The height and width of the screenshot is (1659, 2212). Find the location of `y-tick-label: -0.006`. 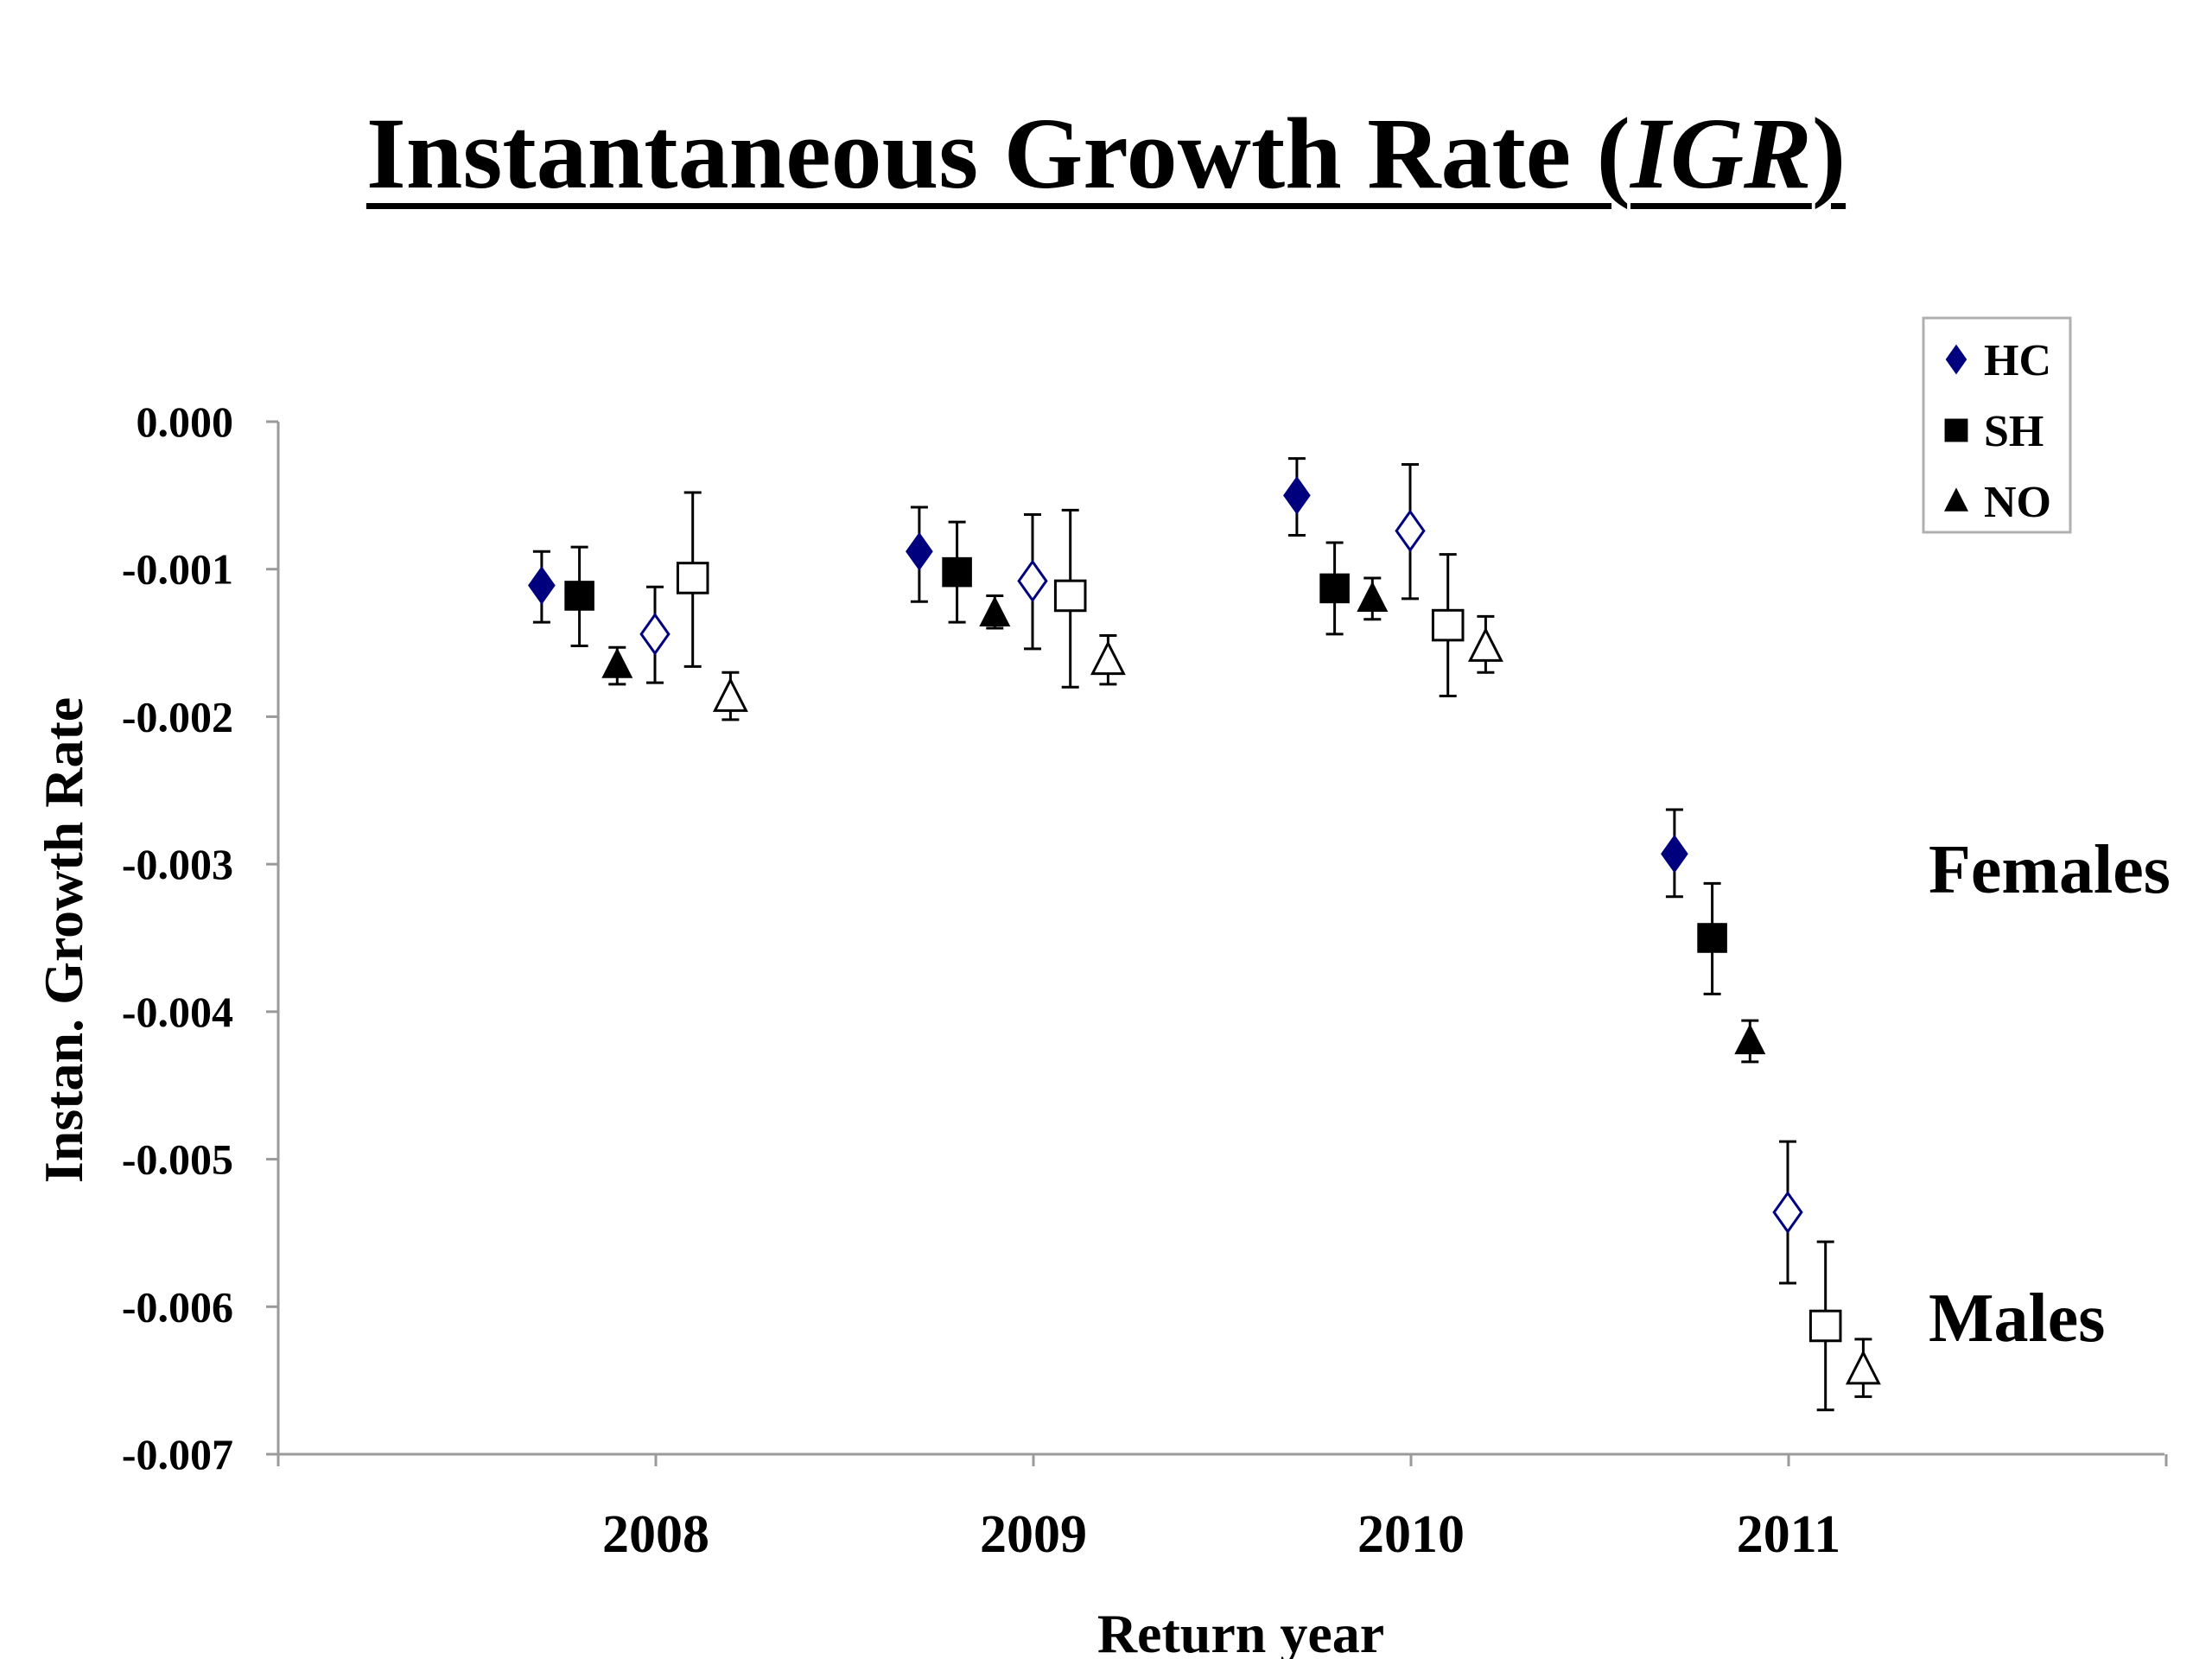

y-tick-label: -0.006 is located at coordinates (177, 1306).